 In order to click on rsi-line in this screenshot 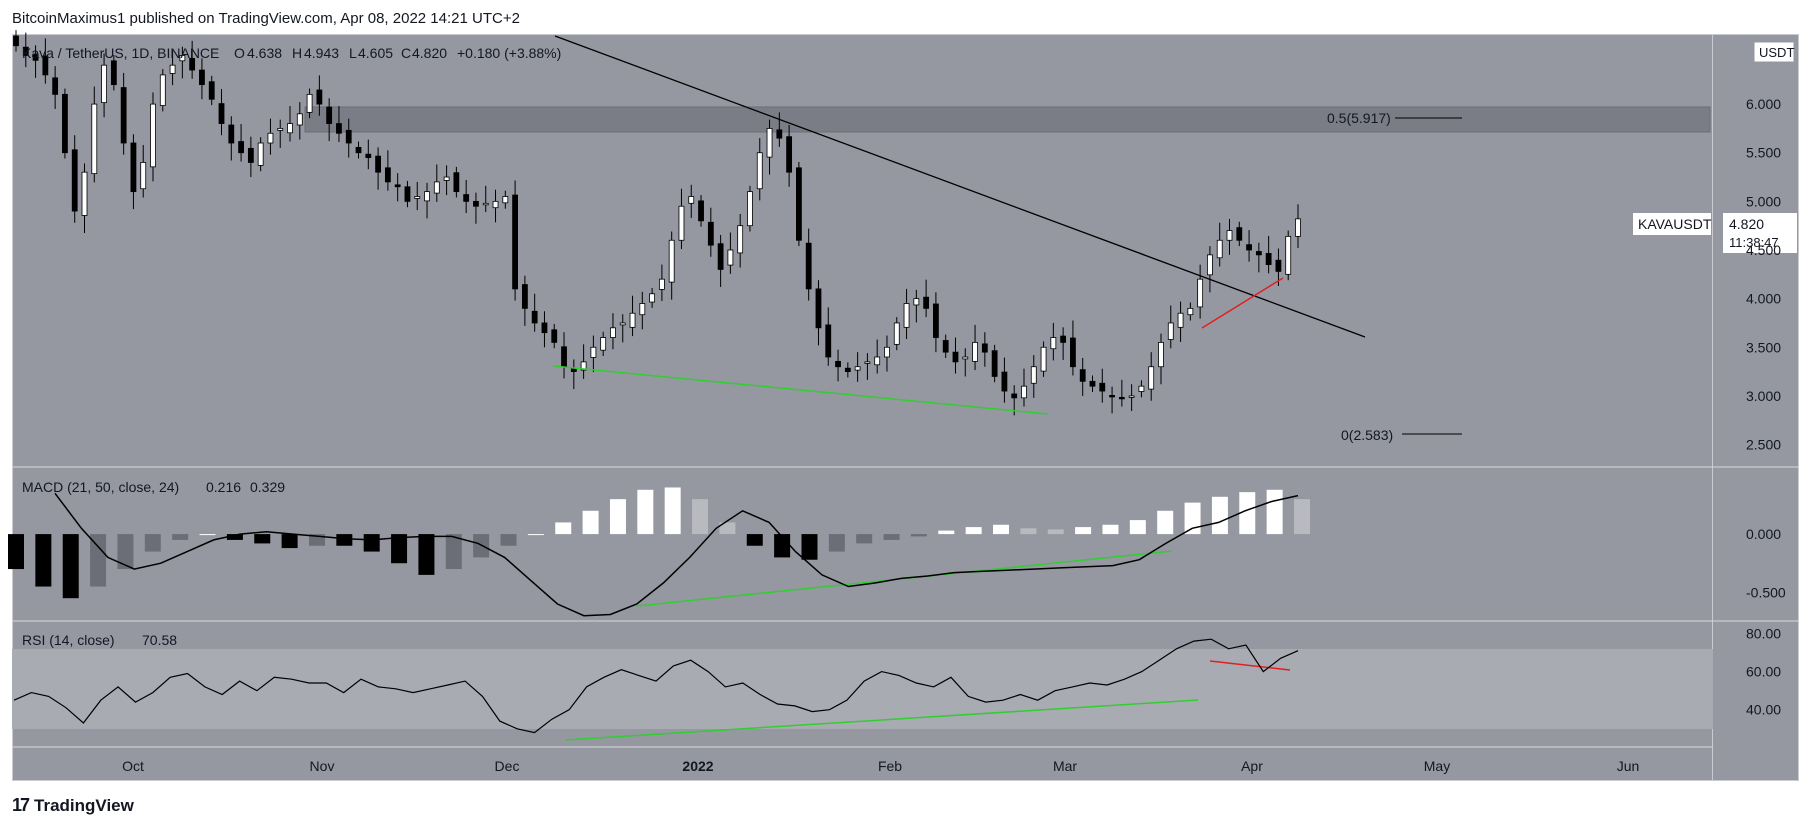, I will do `click(656, 686)`.